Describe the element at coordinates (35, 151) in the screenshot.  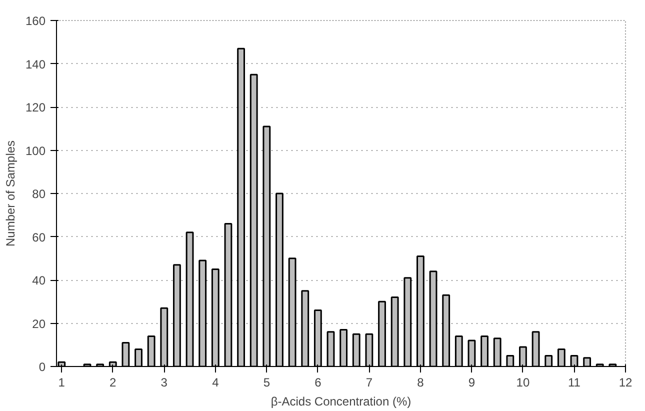
I see `y-tick-label: 100` at that location.